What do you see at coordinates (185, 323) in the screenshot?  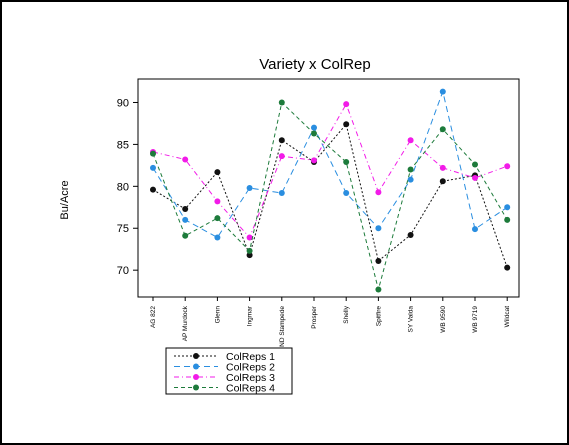 I see `x-tick-label: AP Murdock` at bounding box center [185, 323].